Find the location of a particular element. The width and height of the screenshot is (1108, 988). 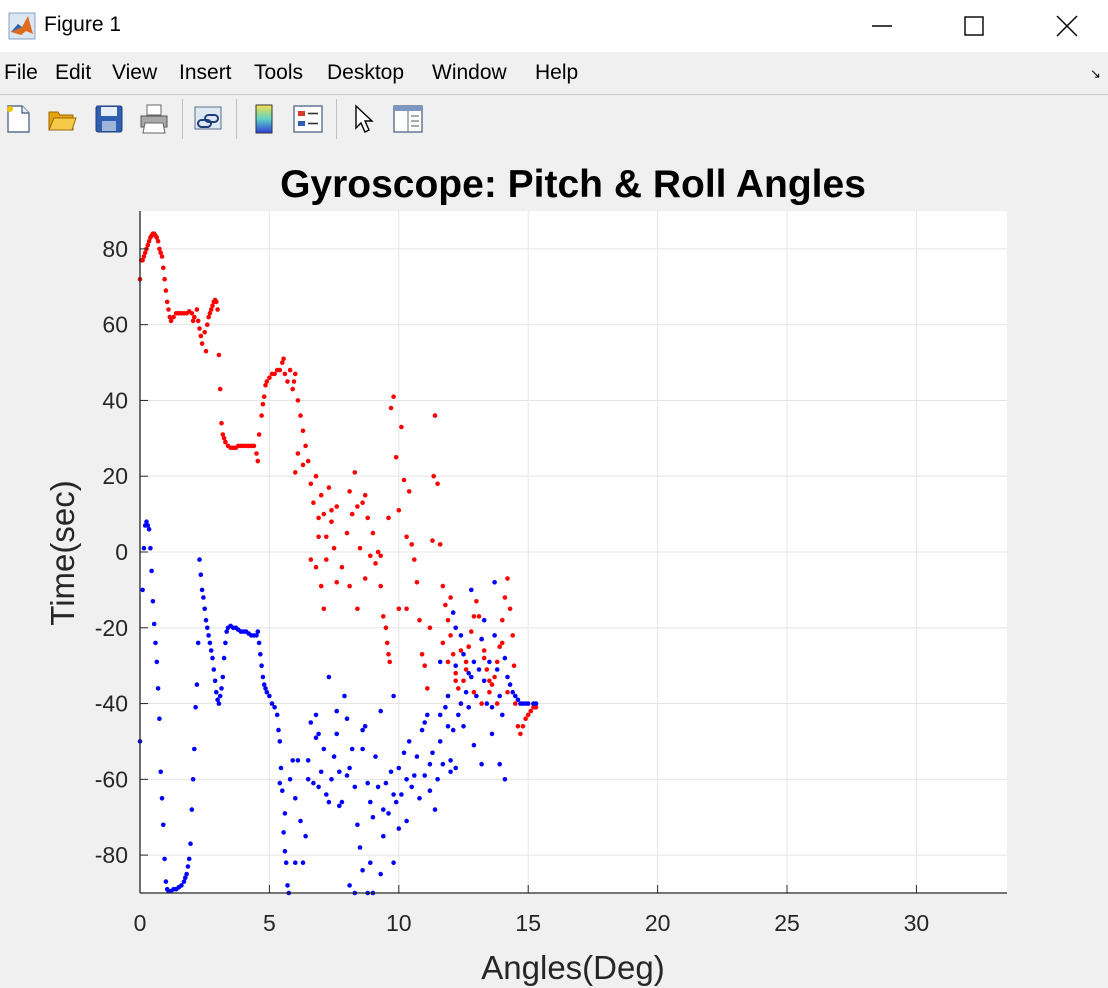

x-tick-label: 10 is located at coordinates (399, 923).